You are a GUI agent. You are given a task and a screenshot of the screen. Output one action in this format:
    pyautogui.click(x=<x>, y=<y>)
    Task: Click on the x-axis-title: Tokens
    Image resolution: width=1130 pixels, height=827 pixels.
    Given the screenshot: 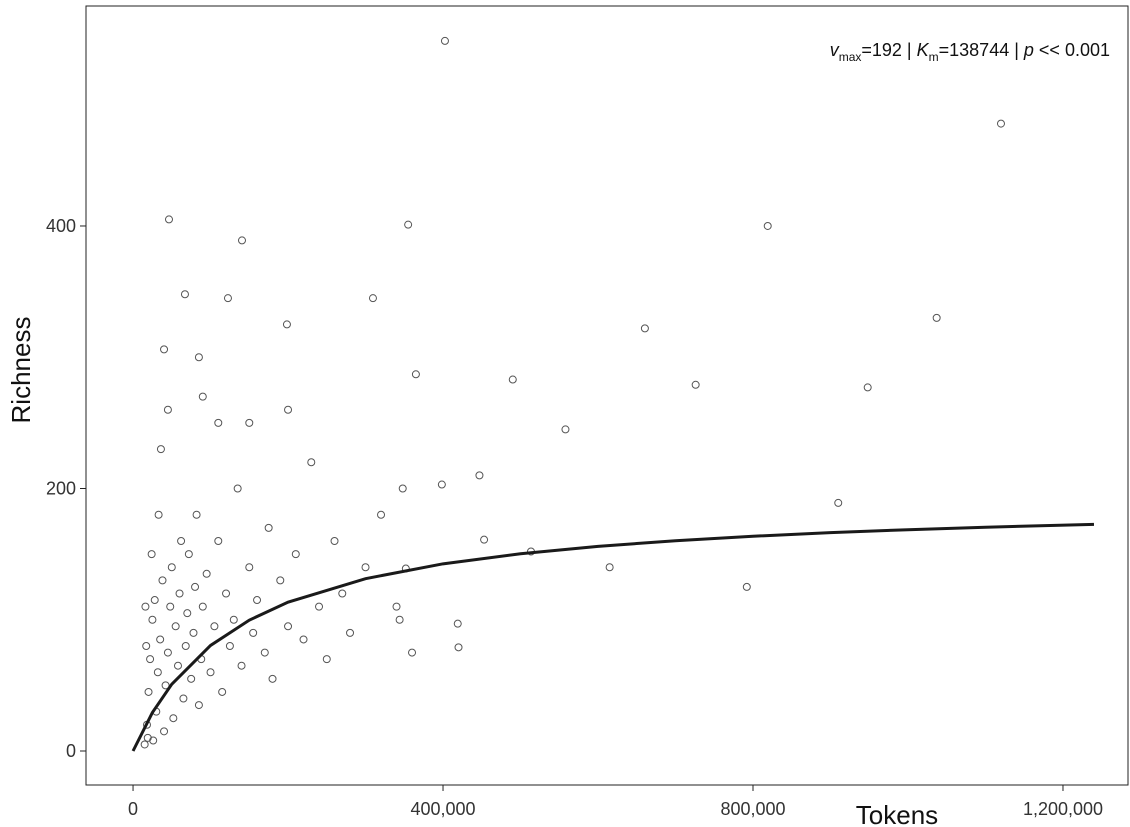 What is the action you would take?
    pyautogui.click(x=897, y=813)
    